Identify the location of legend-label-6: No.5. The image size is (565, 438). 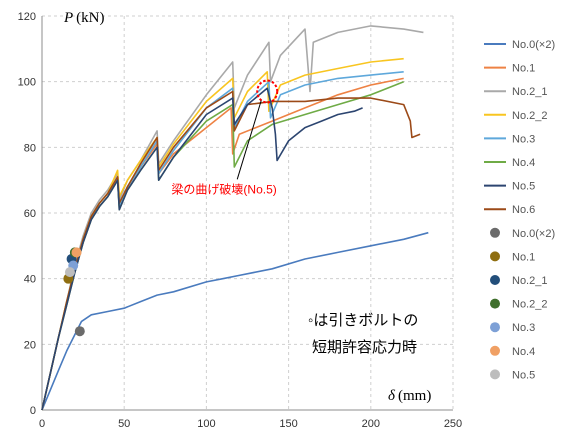
(523, 187).